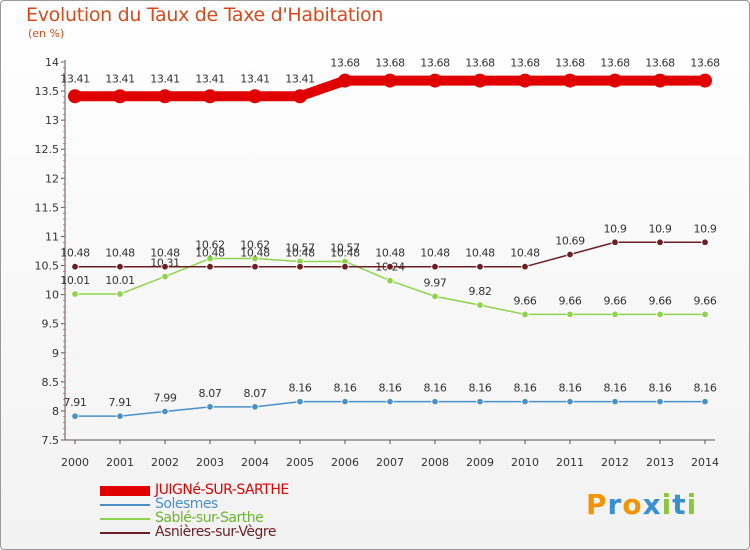 This screenshot has width=750, height=550. I want to click on x-tick-label: 2004, so click(255, 462).